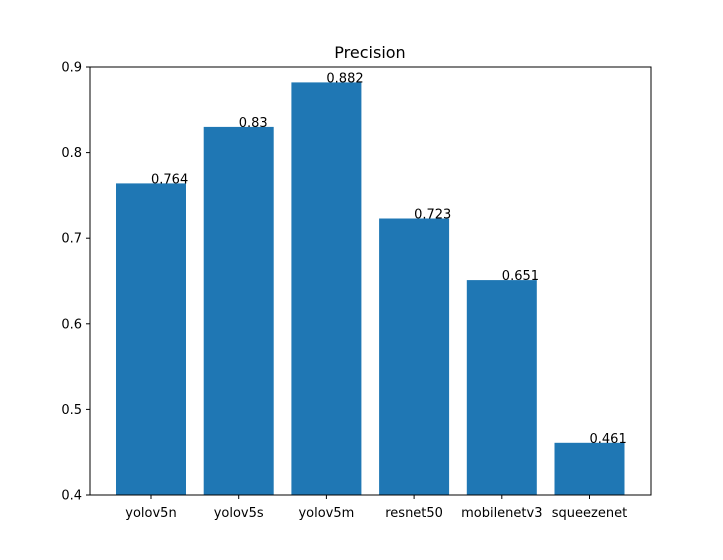 Image resolution: width=723 pixels, height=560 pixels. I want to click on y-tick-label-0.9: 0.9, so click(71, 68).